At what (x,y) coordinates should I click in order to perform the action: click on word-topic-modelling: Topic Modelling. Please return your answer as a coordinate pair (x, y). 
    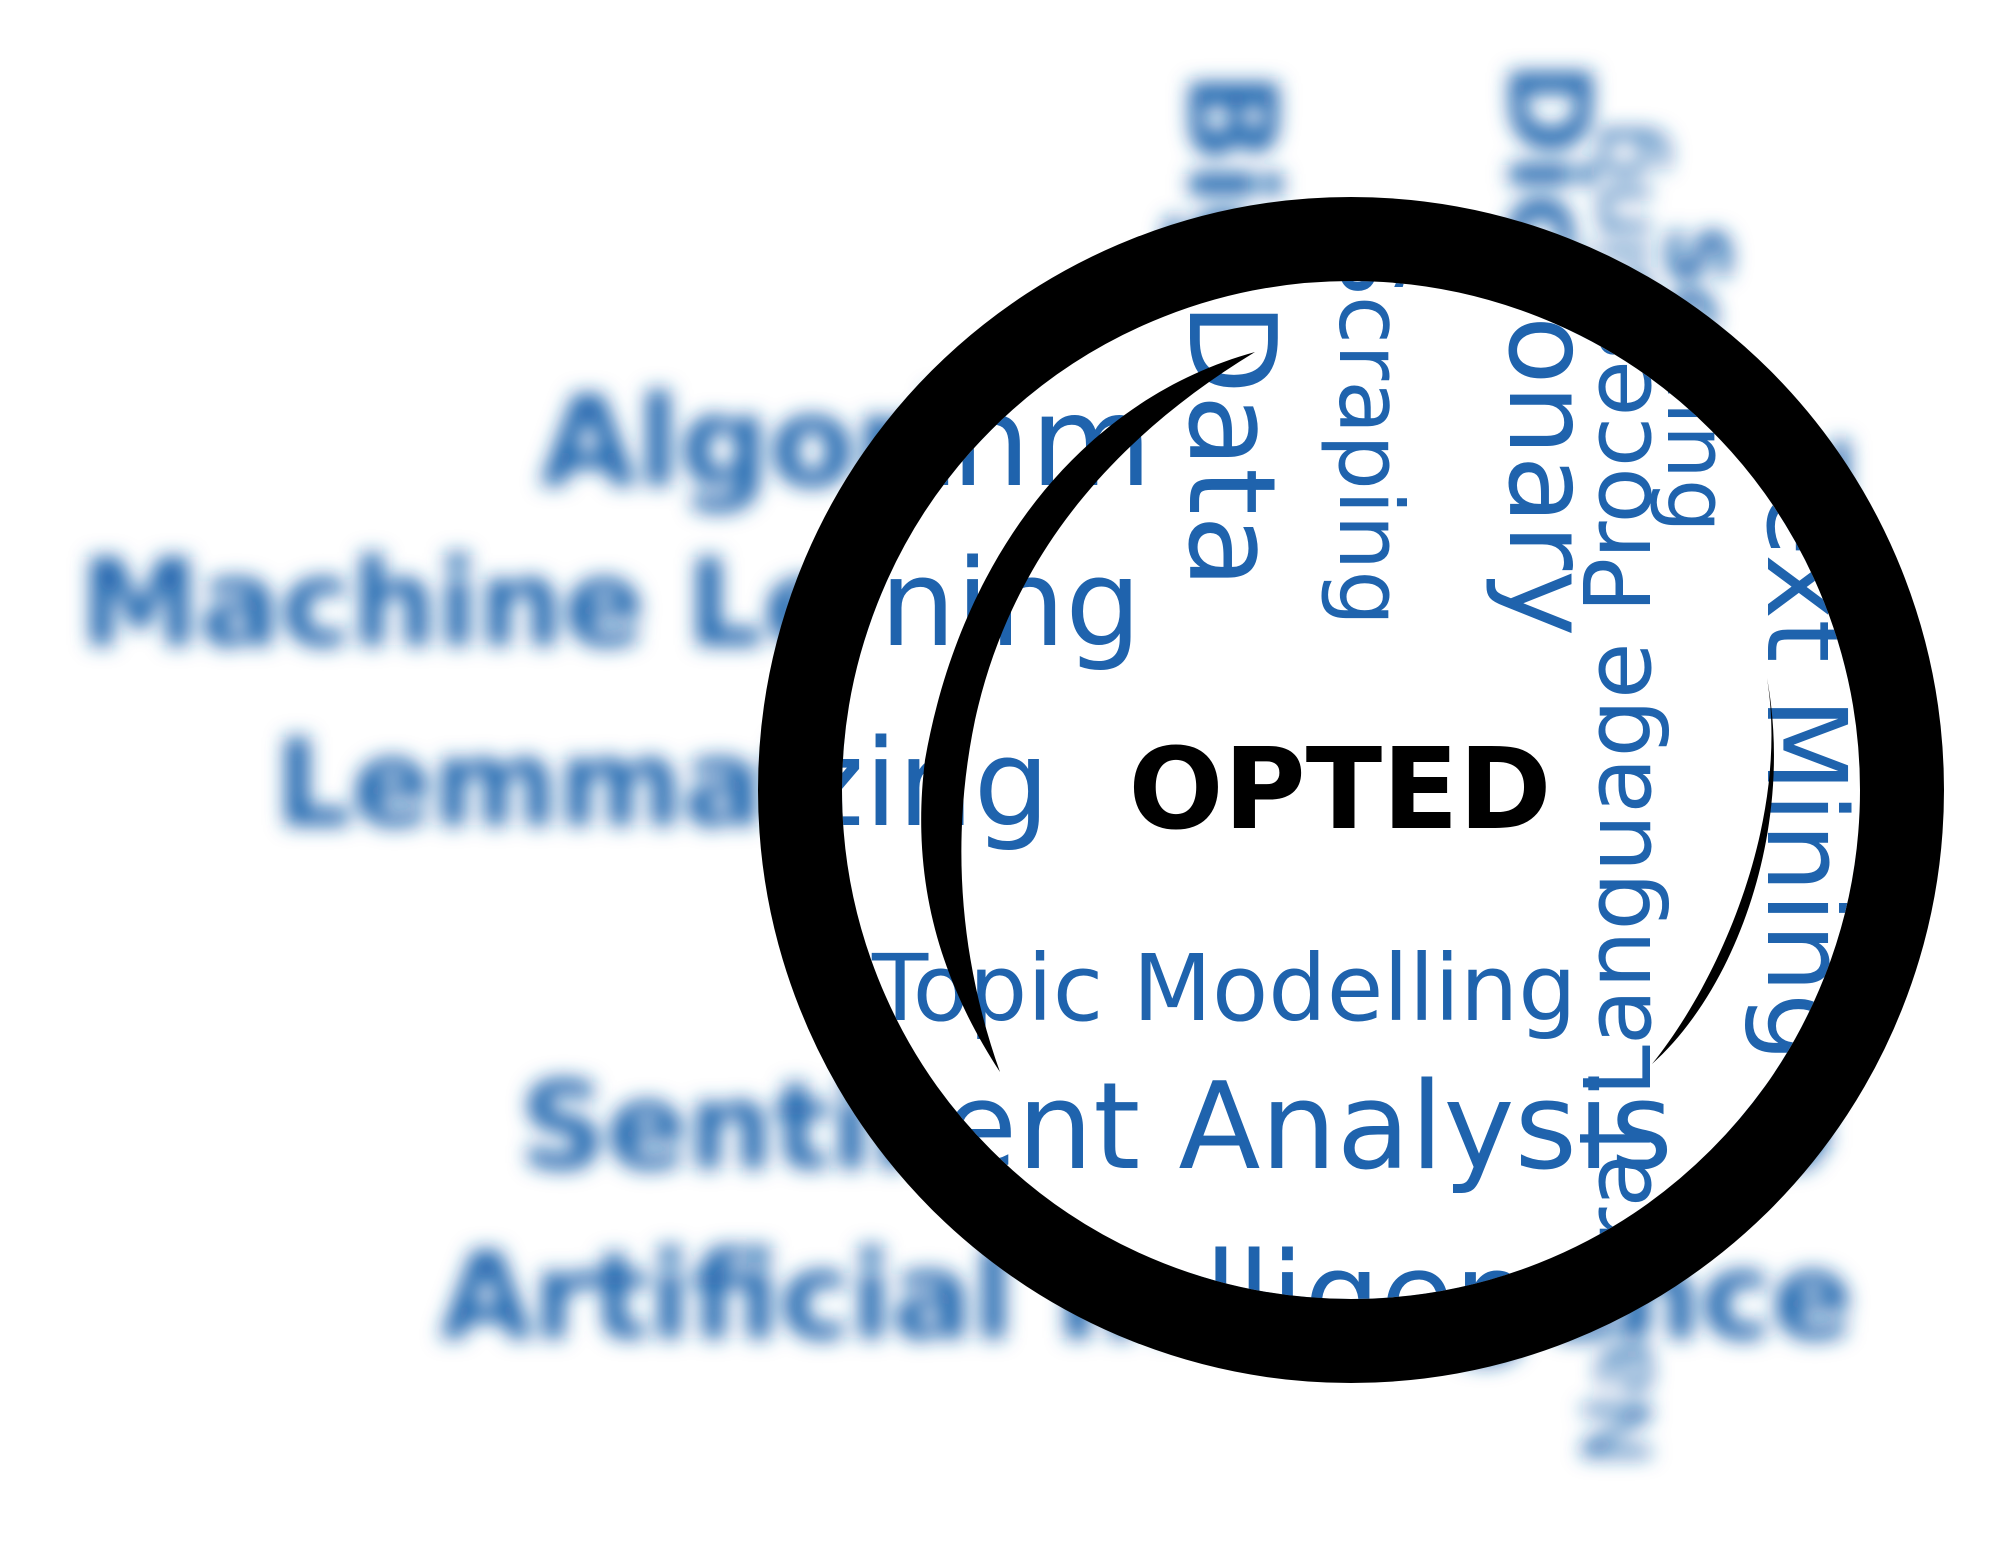
    Looking at the image, I should click on (1224, 988).